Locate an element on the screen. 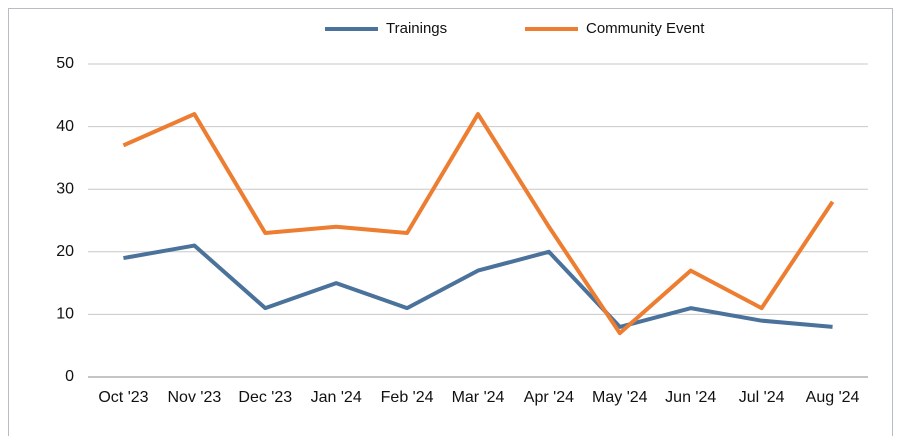  x-tick-label: Nov '23 is located at coordinates (194, 397).